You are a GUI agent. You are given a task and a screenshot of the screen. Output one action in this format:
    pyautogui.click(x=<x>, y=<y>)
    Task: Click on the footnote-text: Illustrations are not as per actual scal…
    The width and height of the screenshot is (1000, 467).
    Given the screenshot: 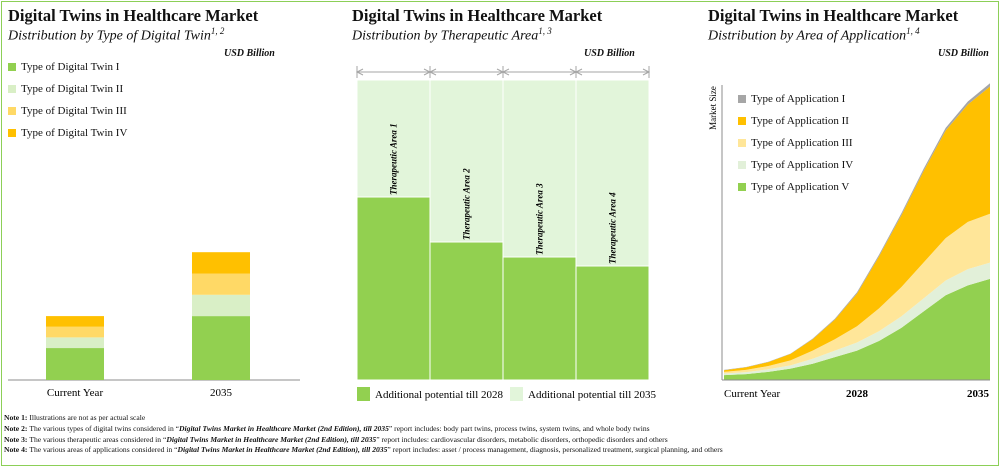 What is the action you would take?
    pyautogui.click(x=87, y=417)
    